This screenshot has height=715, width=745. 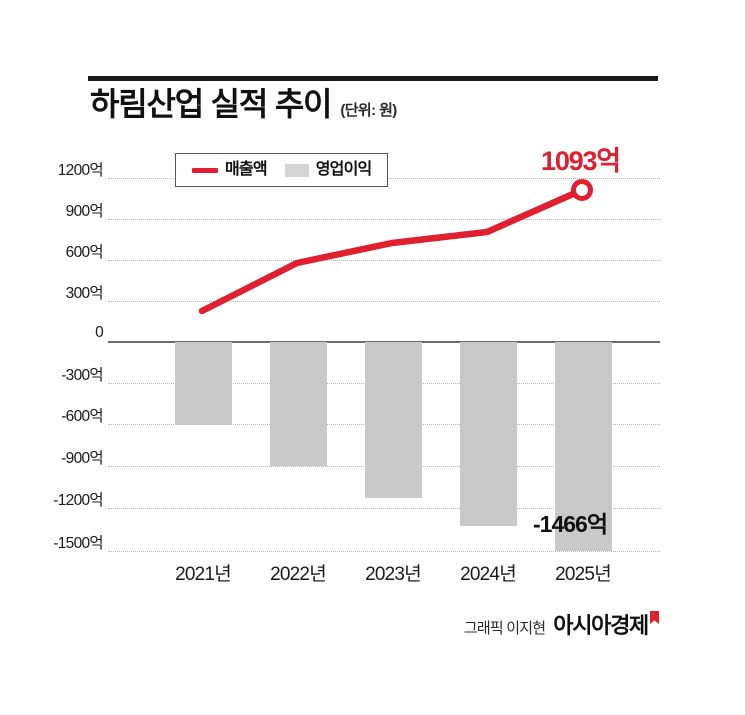 I want to click on ytick-label: -300억, so click(x=82, y=375).